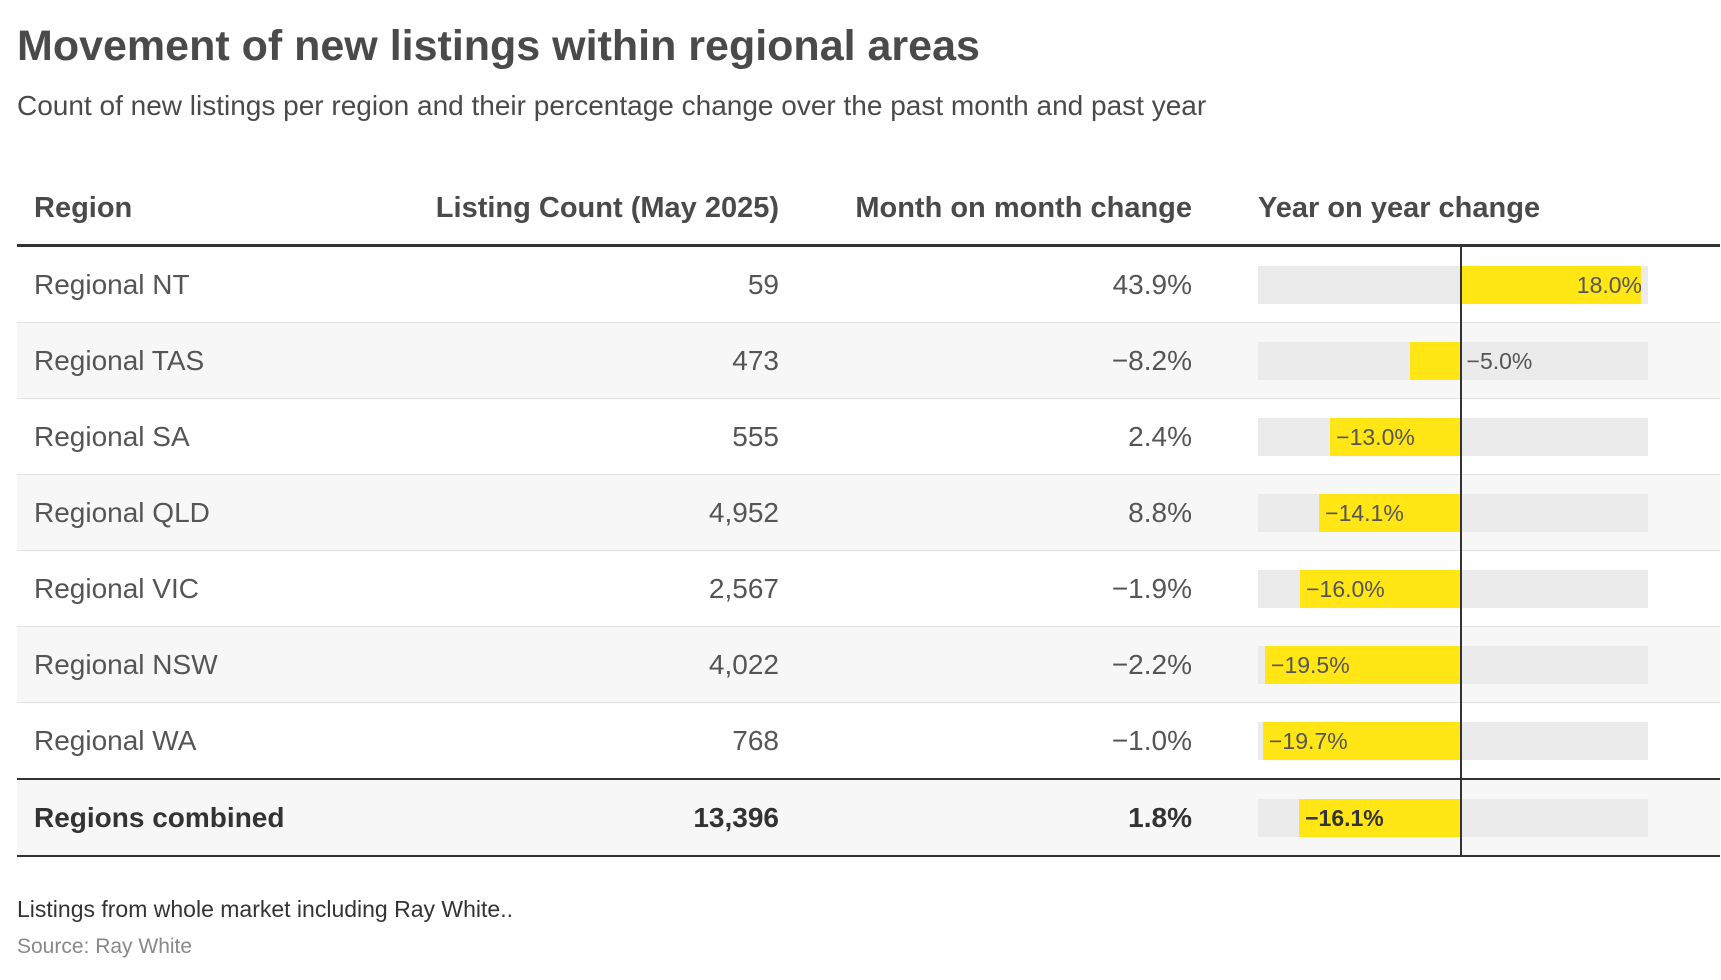 This screenshot has width=1721, height=980. I want to click on header-listing-count: Listing Count (May 2025), so click(533, 209).